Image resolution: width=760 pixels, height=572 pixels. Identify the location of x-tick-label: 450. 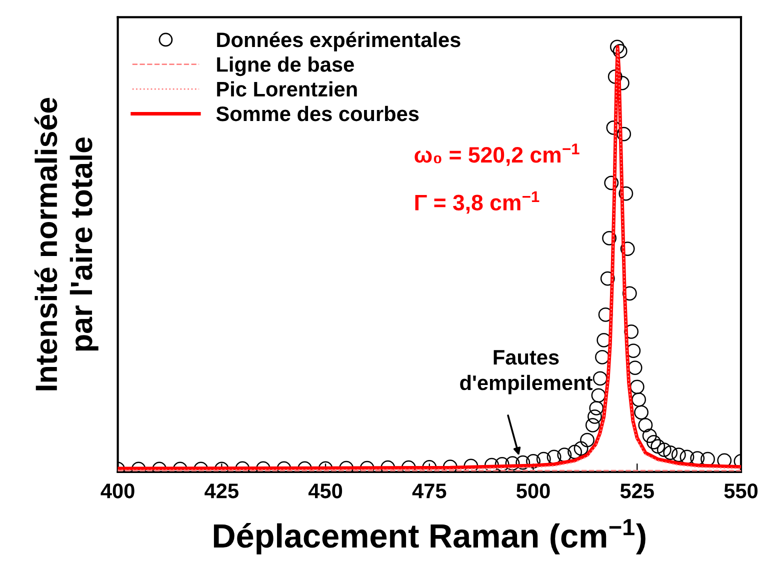
(325, 491).